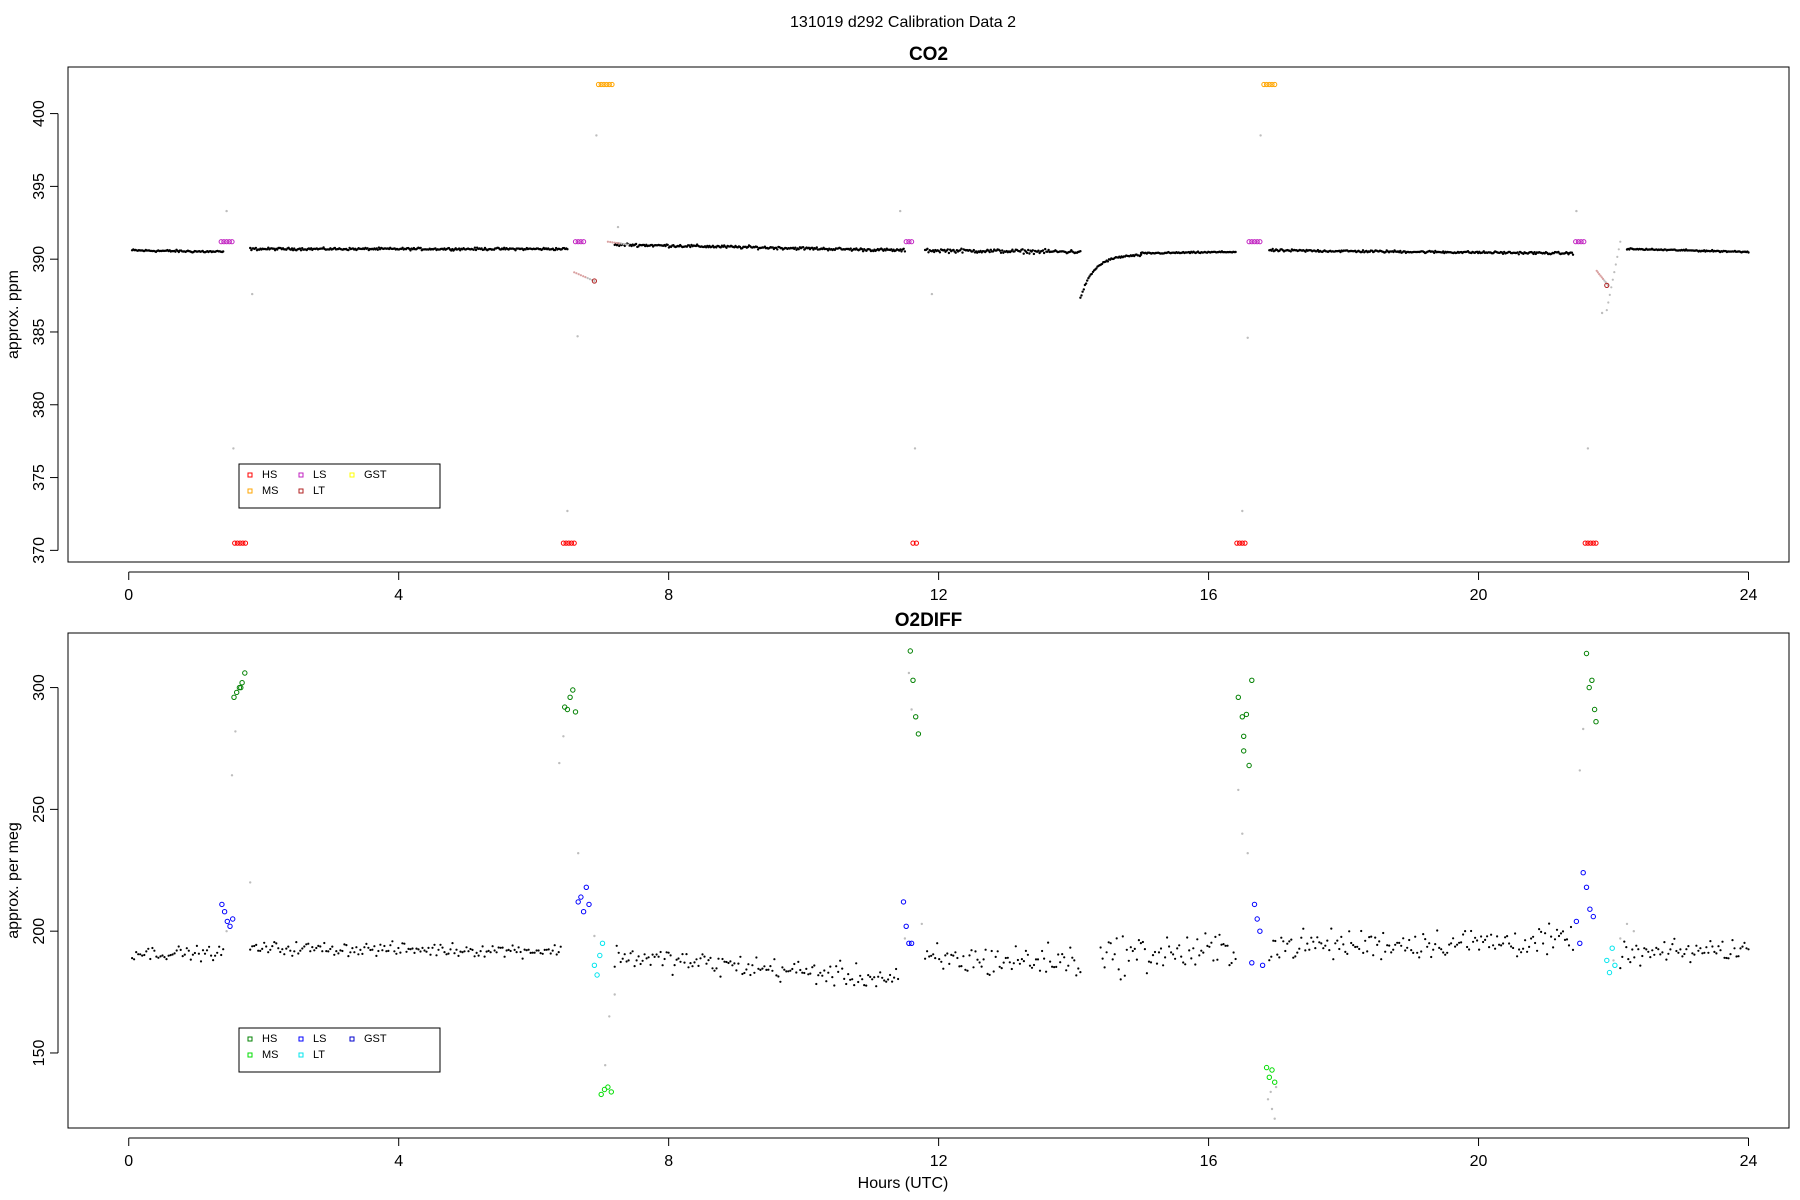 Image resolution: width=1800 pixels, height=1200 pixels. What do you see at coordinates (39, 404) in the screenshot?
I see `y-tick-label: 380` at bounding box center [39, 404].